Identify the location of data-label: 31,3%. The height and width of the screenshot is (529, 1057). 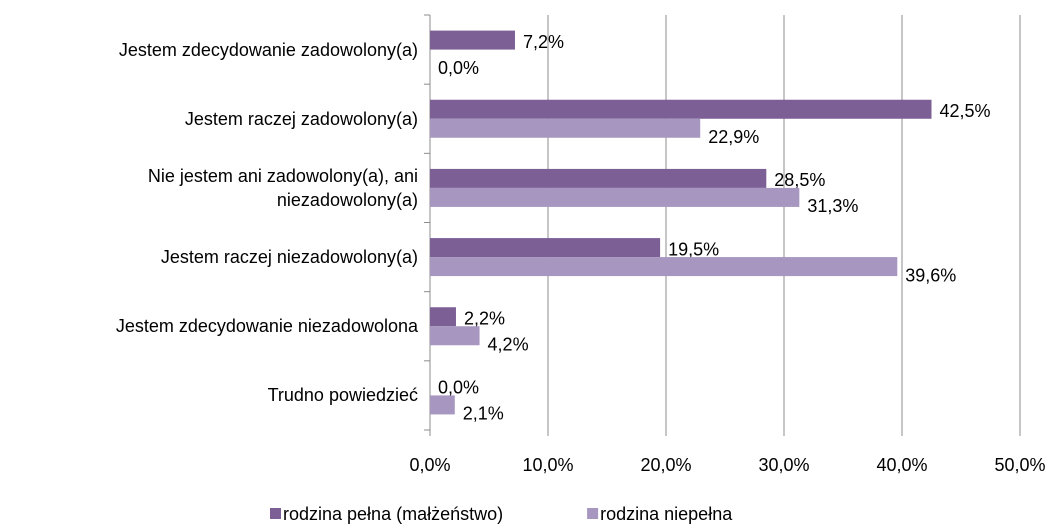
(832, 206).